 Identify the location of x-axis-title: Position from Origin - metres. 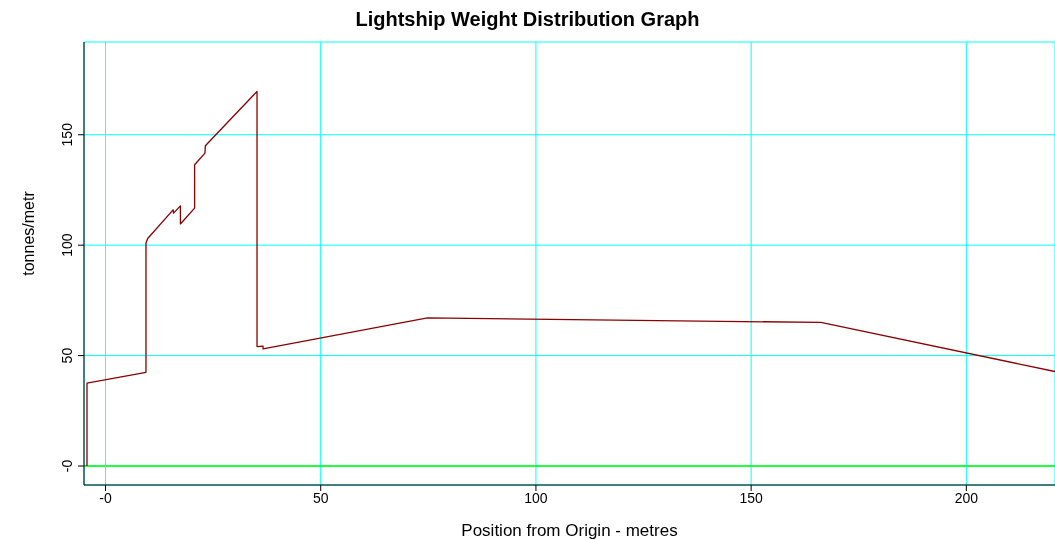
(569, 530).